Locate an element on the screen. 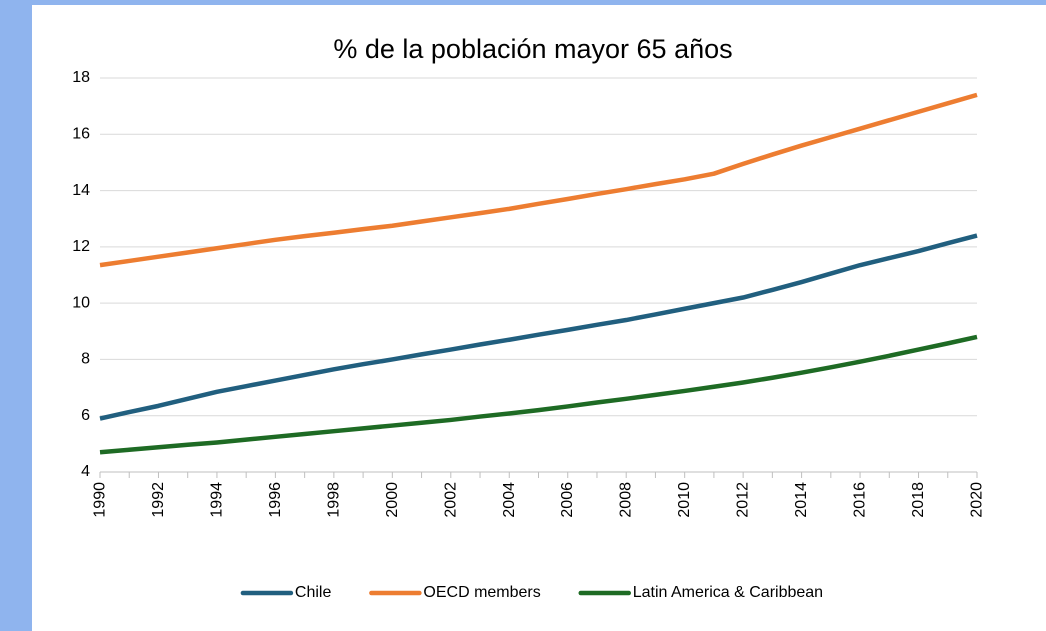  x-tick-label: 2018 is located at coordinates (918, 500).